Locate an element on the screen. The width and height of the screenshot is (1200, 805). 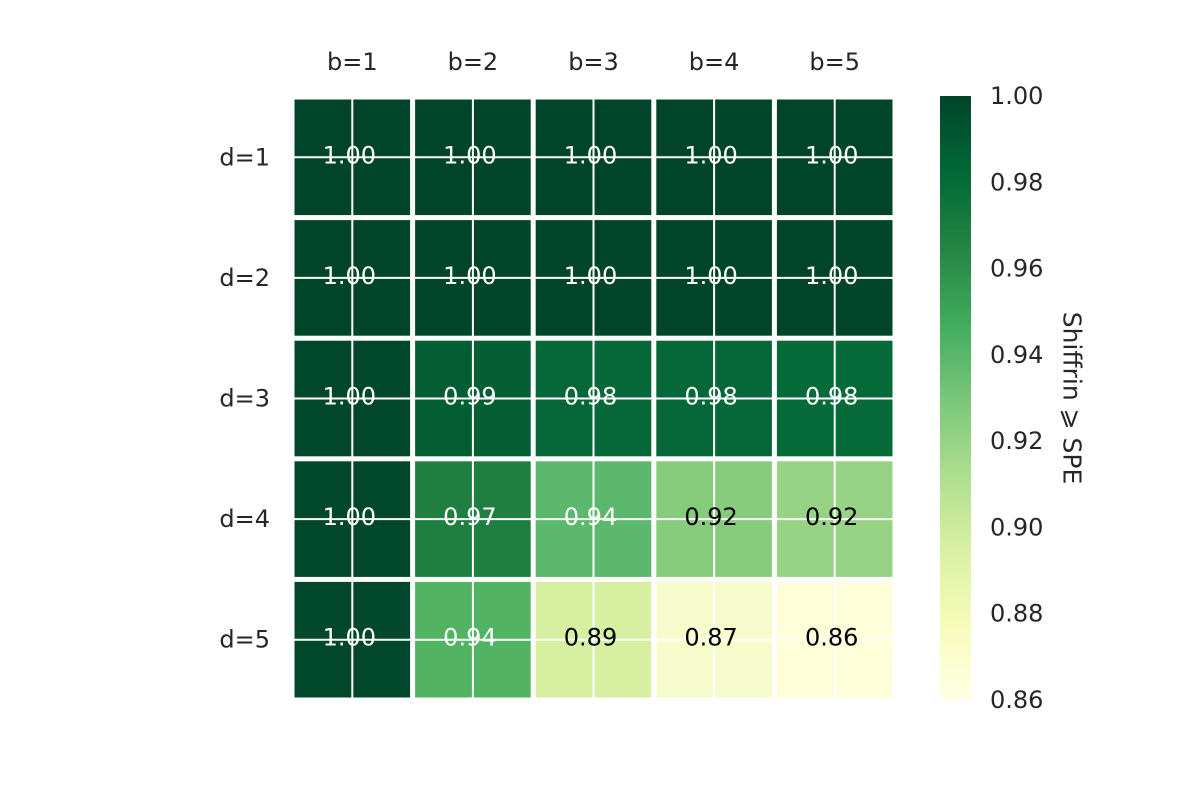
x-tick-label: b=2 is located at coordinates (473, 62).